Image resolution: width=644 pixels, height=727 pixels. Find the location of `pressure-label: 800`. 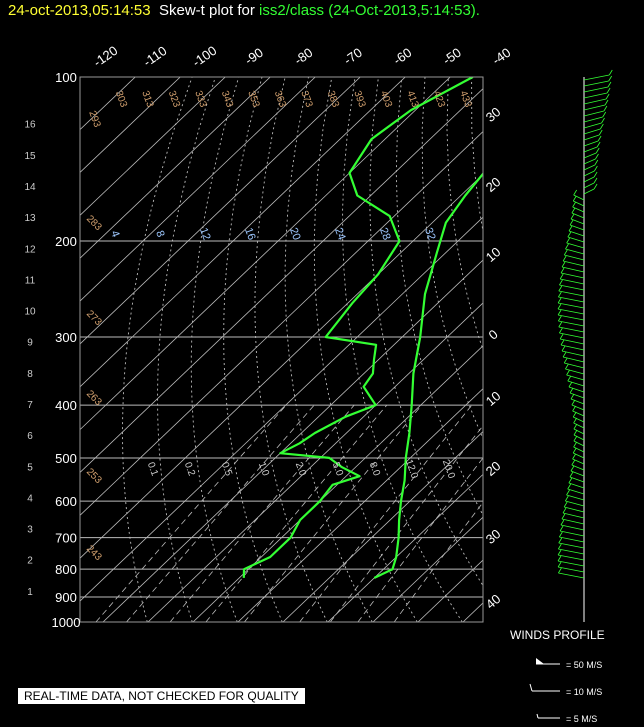

pressure-label: 800 is located at coordinates (66, 569).